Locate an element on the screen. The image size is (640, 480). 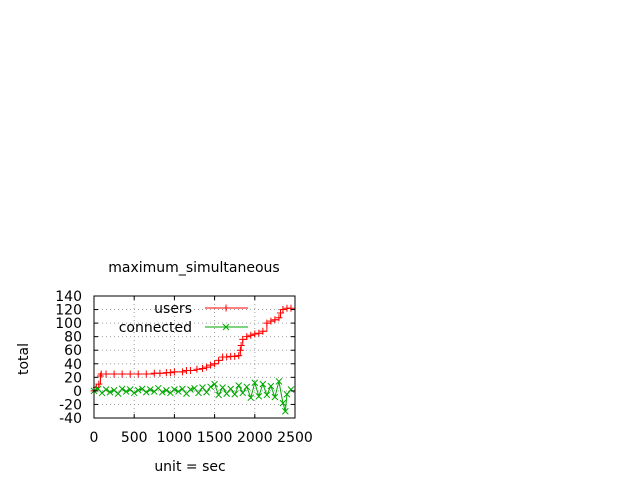
y-tick-label: 120 is located at coordinates (68, 311).